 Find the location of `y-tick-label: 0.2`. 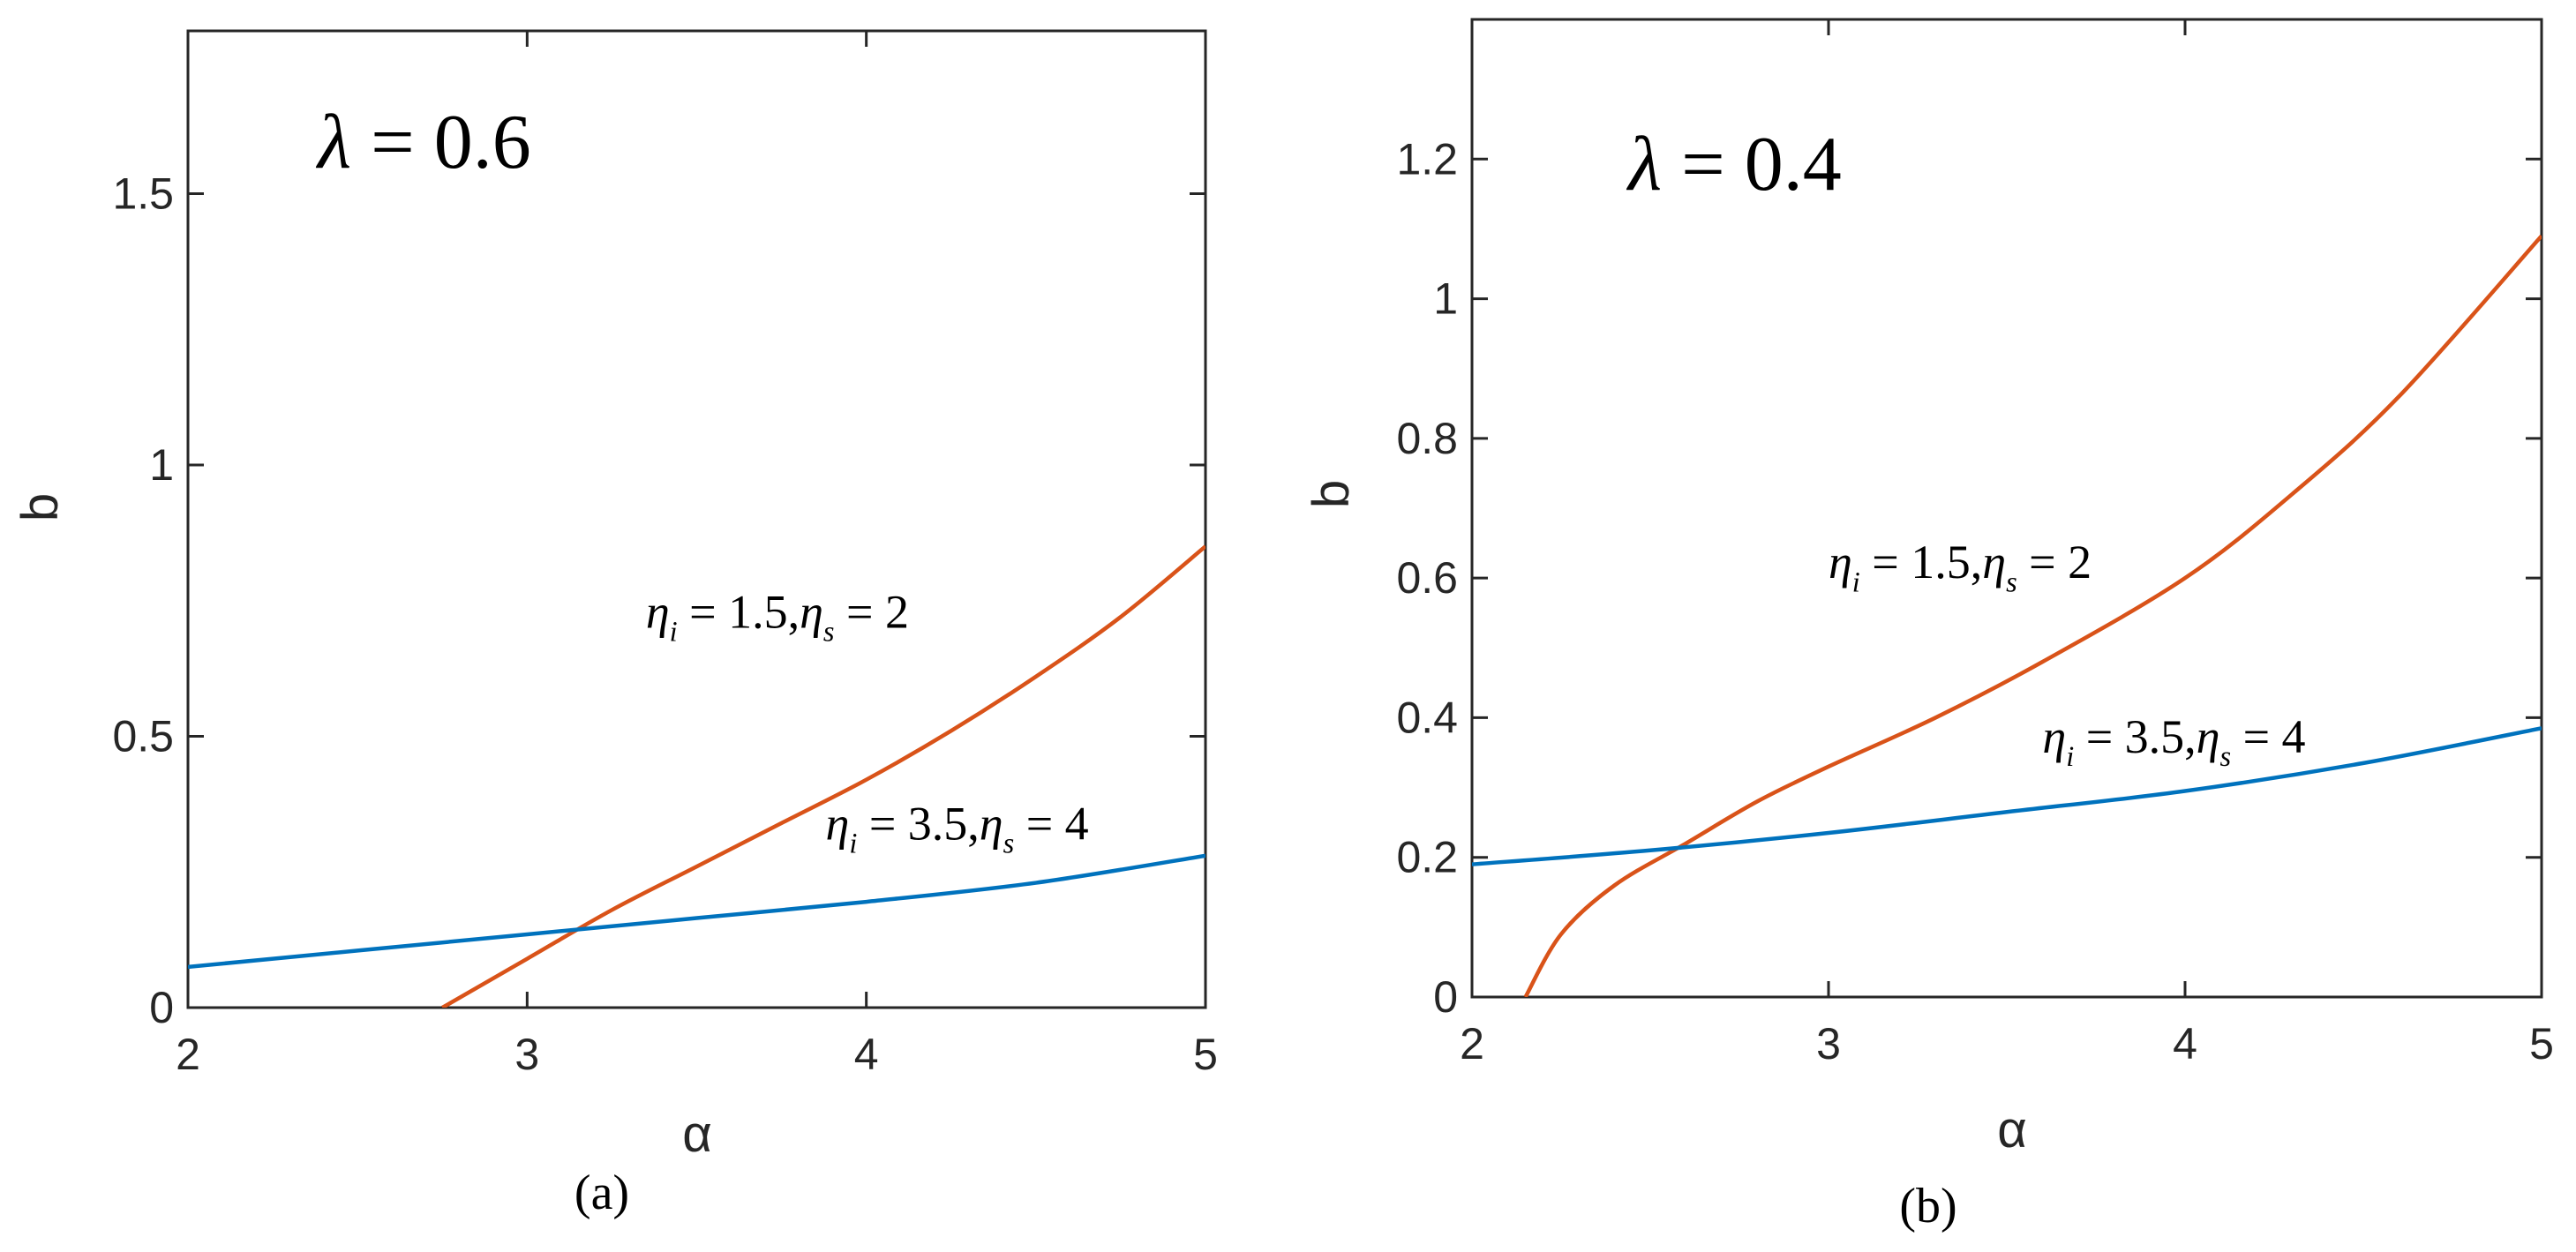

y-tick-label: 0.2 is located at coordinates (1427, 857).